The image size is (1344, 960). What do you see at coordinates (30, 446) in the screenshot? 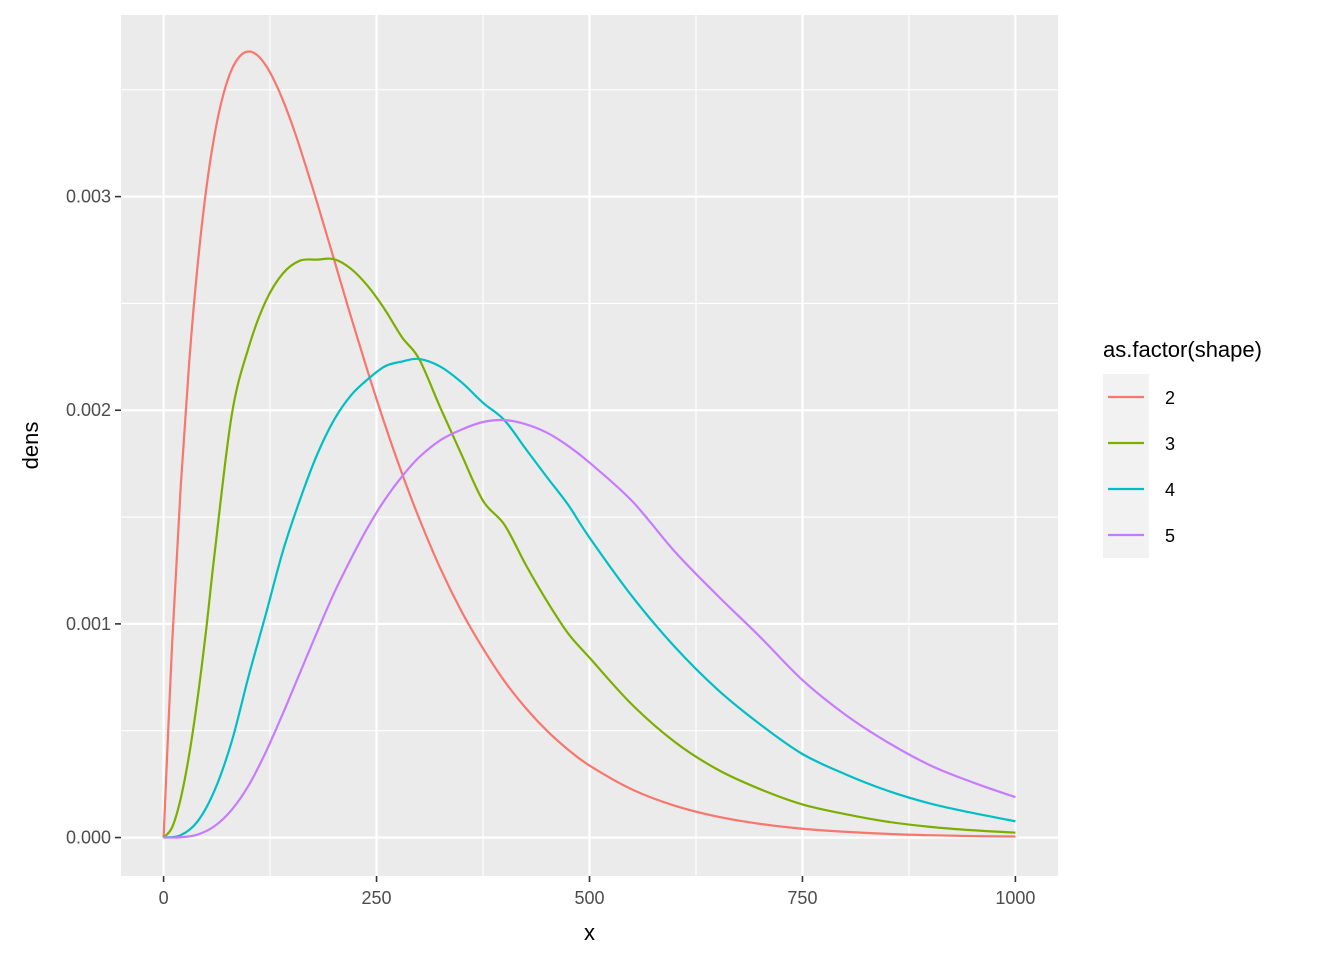
I see `y-axis-title: dens` at bounding box center [30, 446].